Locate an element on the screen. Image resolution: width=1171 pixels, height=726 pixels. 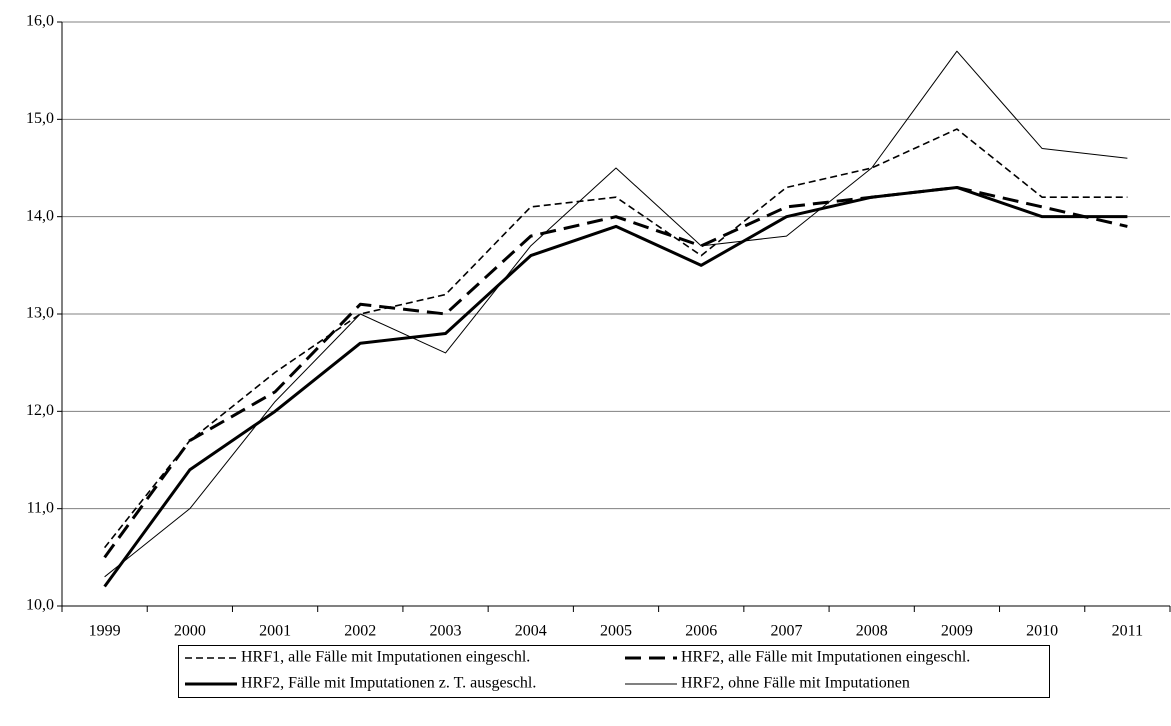
y-tick-label: 16,0 is located at coordinates (40, 21).